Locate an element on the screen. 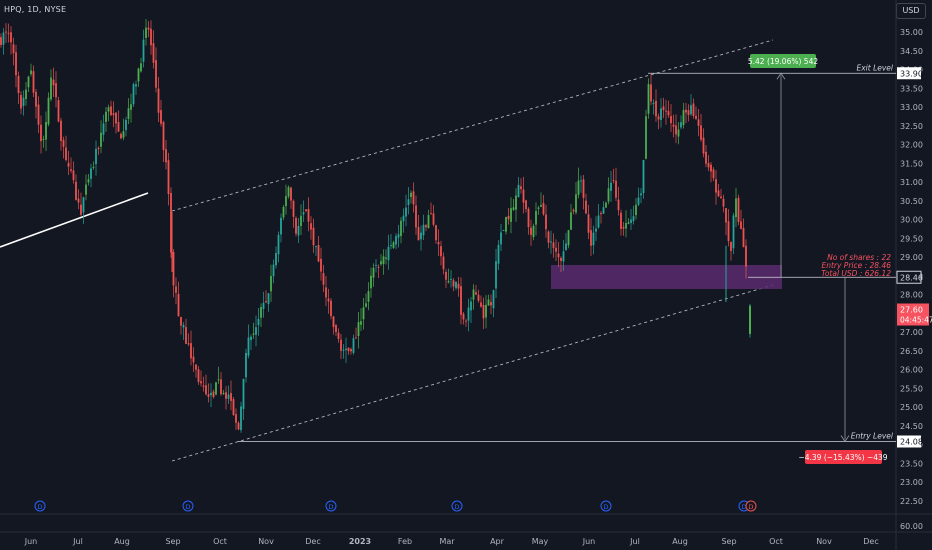  y-tick-label: 23.00 is located at coordinates (911, 482).